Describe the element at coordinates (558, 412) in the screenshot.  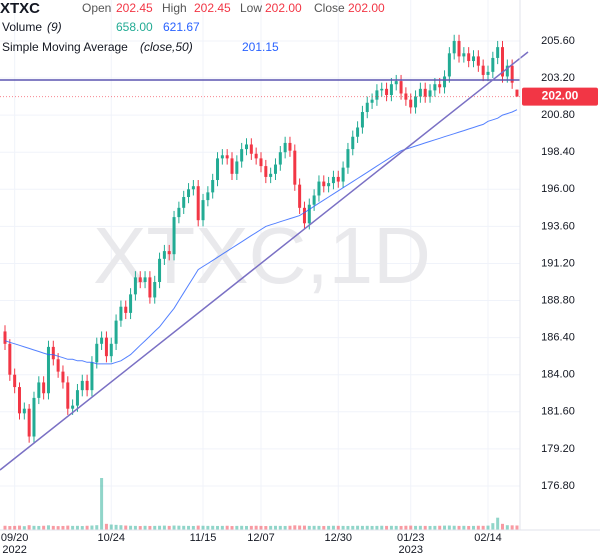
I see `y-tick-label: 181.60` at that location.